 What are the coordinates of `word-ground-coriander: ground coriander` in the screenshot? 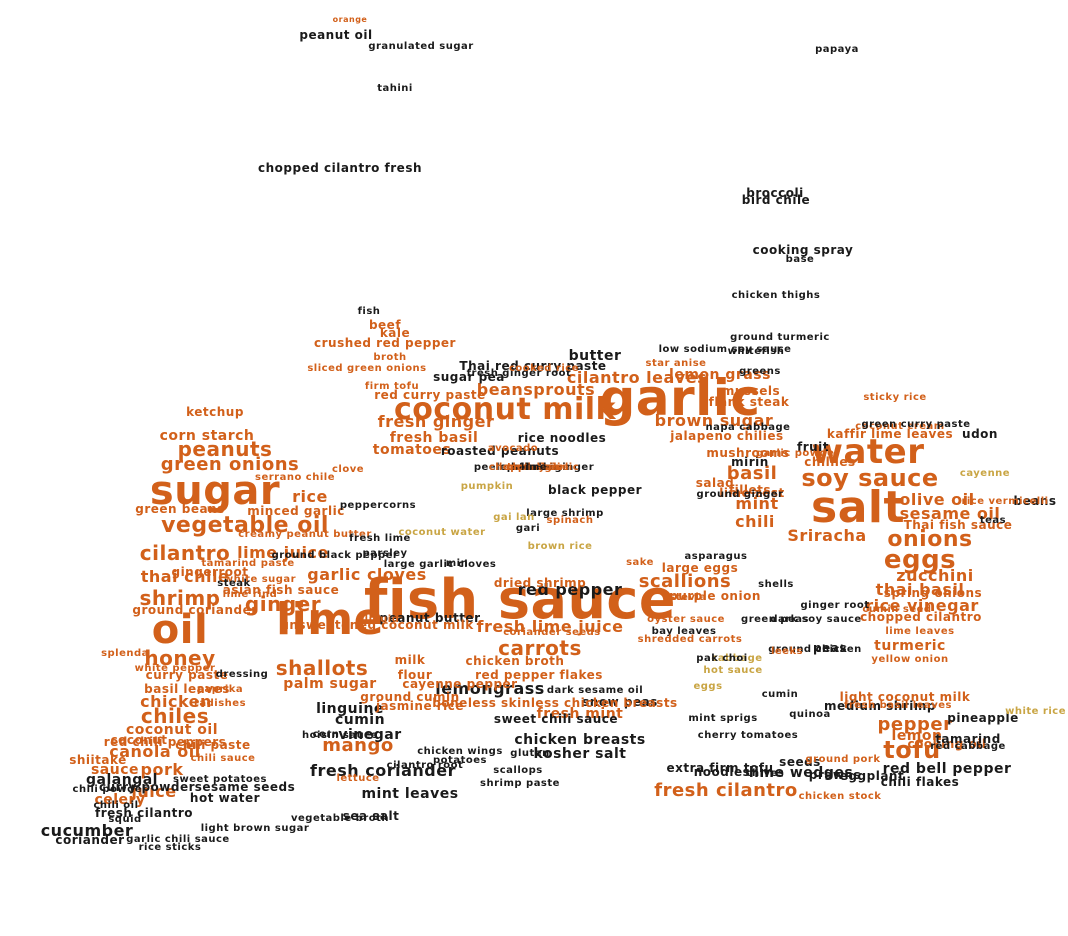 It's located at (195, 610).